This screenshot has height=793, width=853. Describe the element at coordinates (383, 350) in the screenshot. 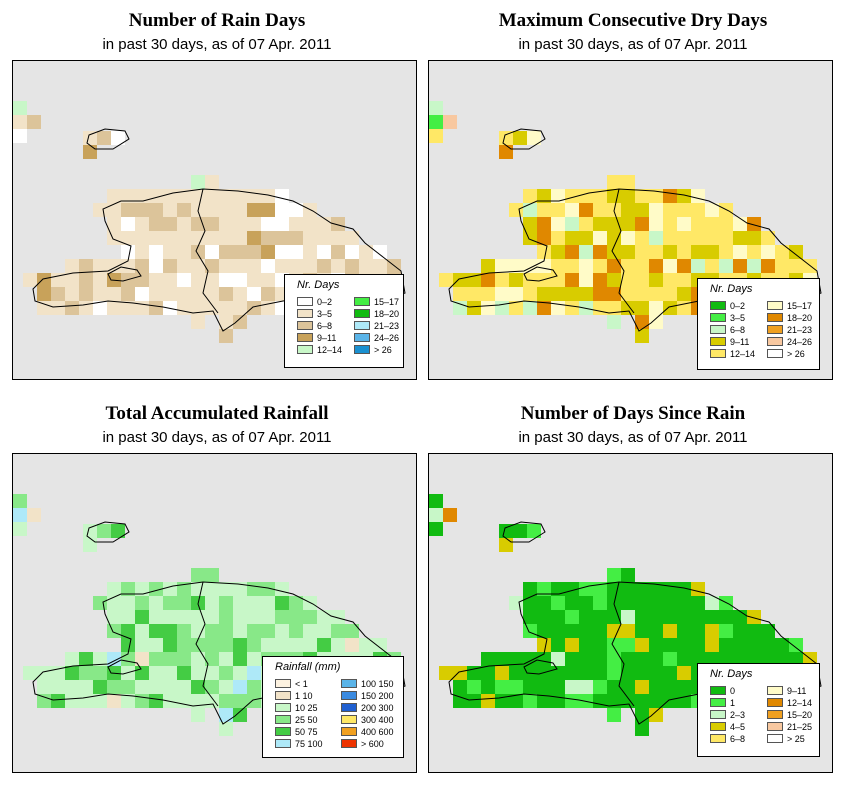

I see `legend-label: > 26` at that location.